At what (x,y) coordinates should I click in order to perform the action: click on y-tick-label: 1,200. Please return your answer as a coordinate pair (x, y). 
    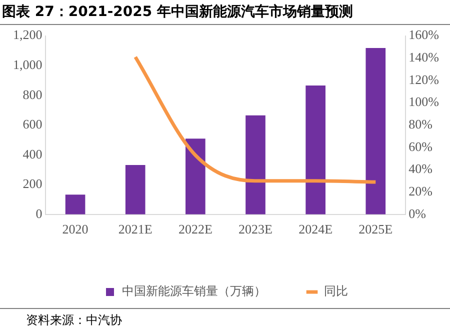
    Looking at the image, I should click on (27, 34).